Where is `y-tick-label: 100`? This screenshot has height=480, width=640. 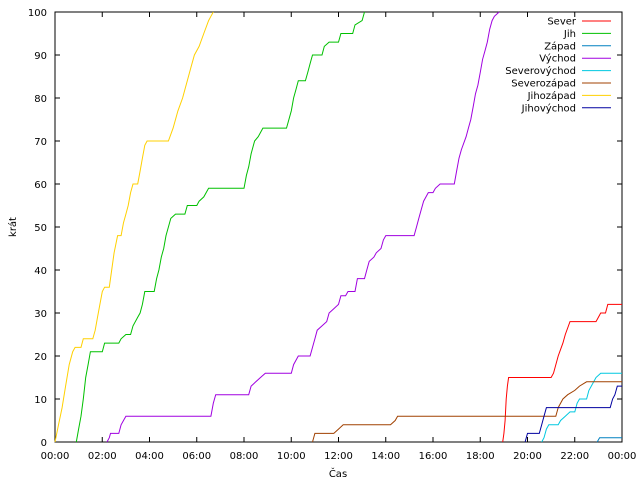 y-tick-label: 100 is located at coordinates (37, 13).